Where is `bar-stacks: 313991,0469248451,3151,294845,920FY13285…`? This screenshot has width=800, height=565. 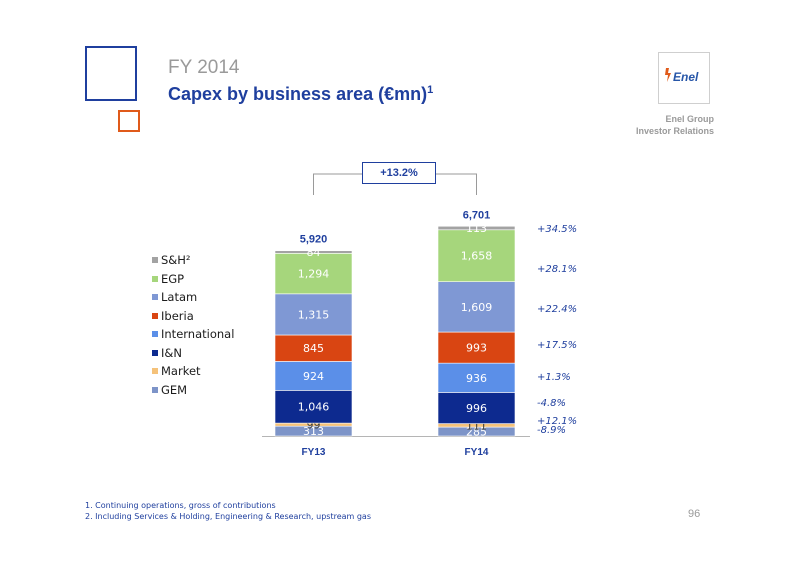 bar-stacks: 313991,0469248451,3151,294845,920FY13285… is located at coordinates (396, 333).